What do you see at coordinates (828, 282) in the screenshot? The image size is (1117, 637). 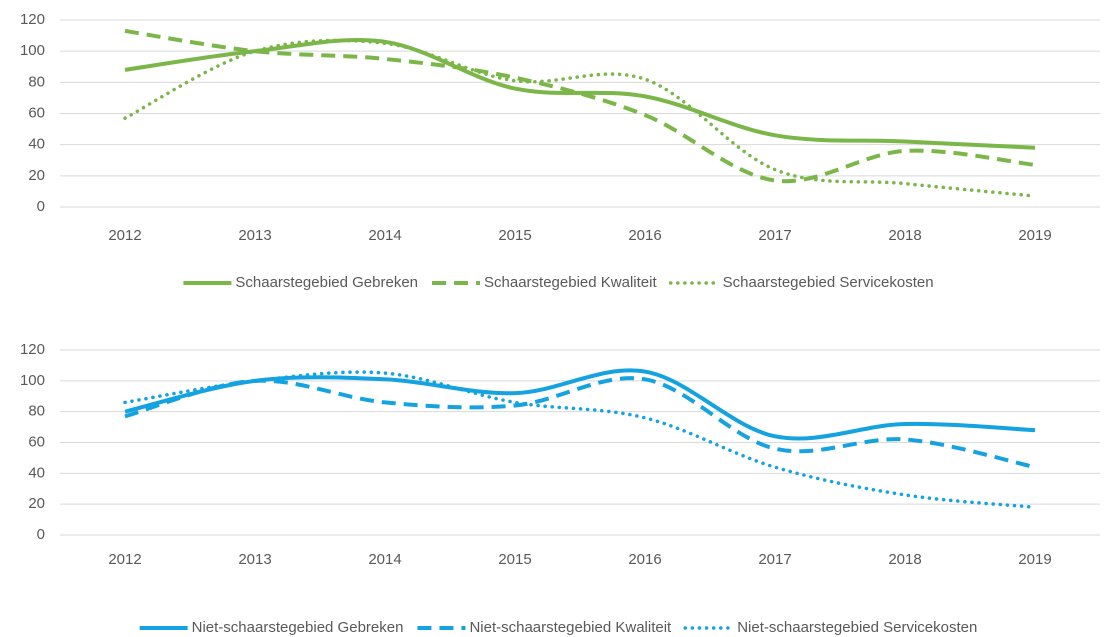 I see `legend-label: Schaarstegebied Servicekosten` at bounding box center [828, 282].